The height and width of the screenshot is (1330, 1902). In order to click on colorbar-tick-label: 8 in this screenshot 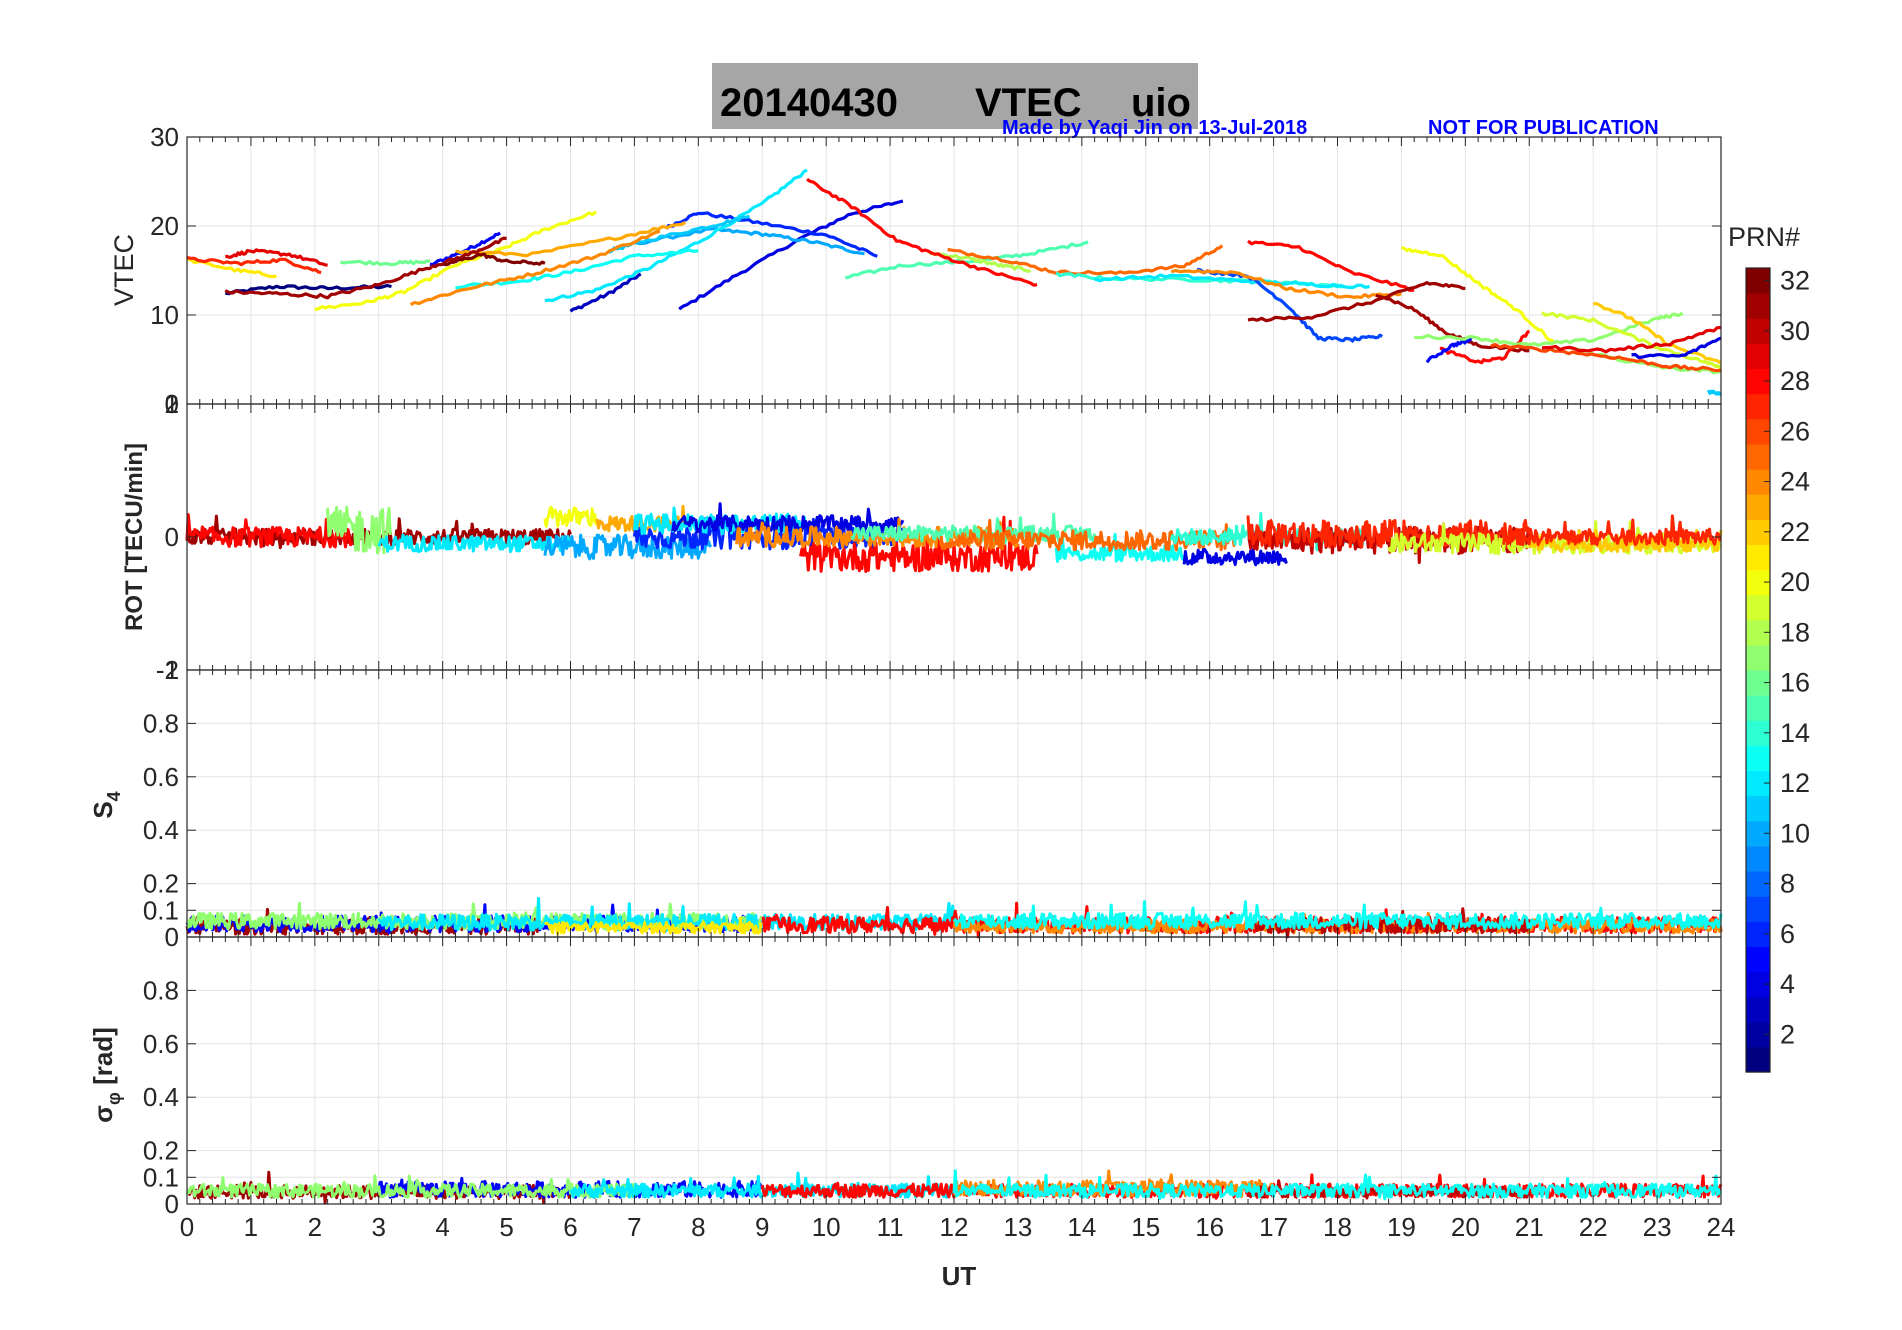, I will do `click(1787, 884)`.